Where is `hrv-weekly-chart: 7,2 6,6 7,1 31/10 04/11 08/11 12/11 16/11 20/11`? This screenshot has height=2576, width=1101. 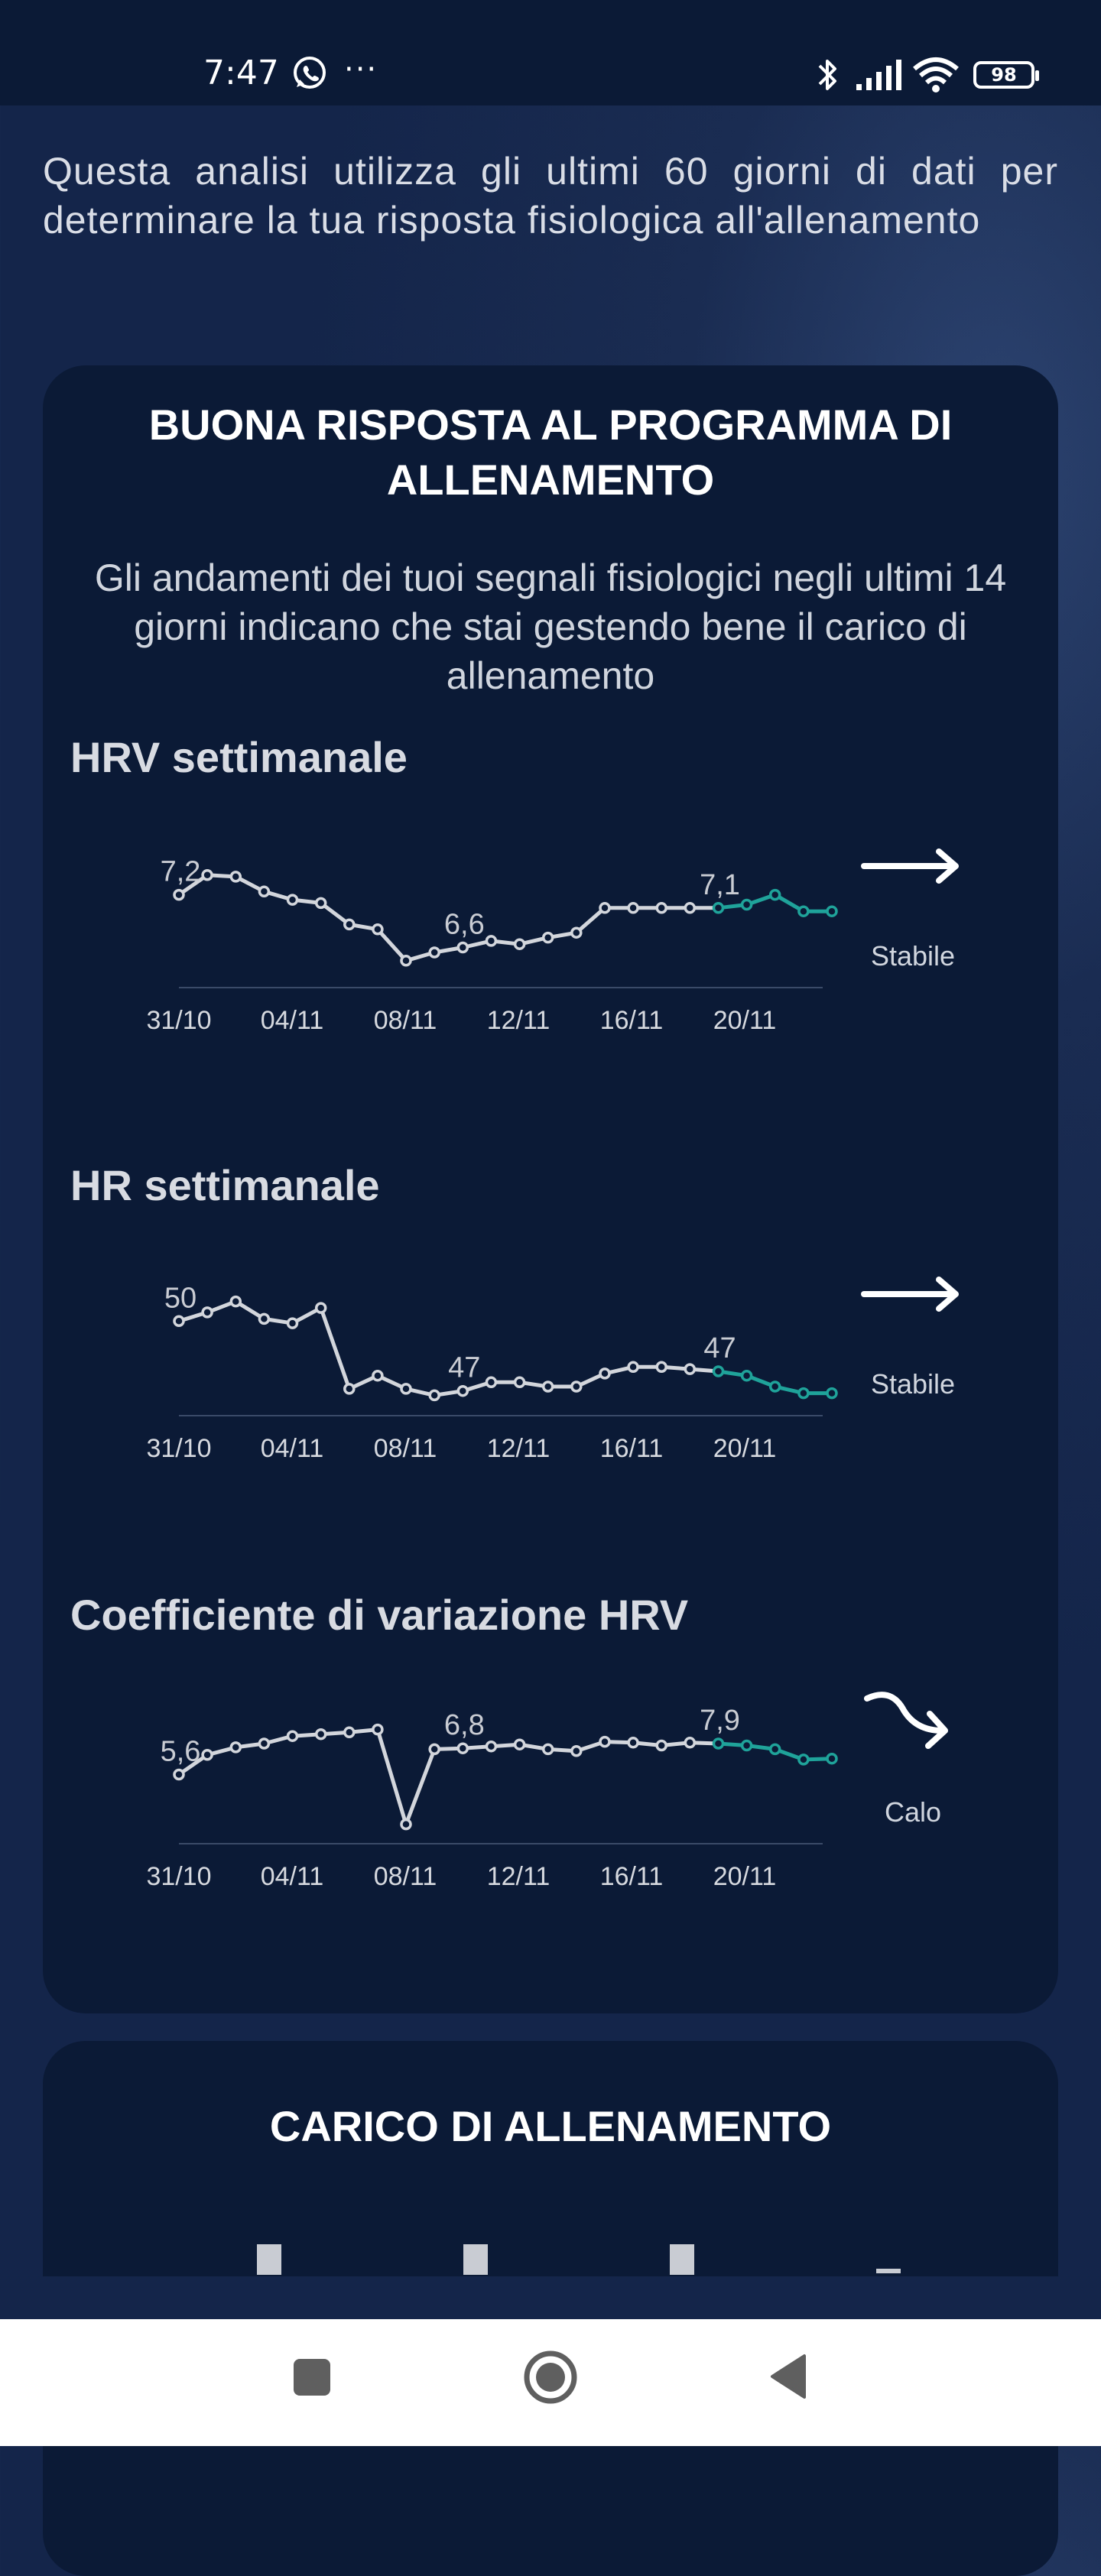 hrv-weekly-chart: 7,2 6,6 7,1 31/10 04/11 08/11 12/11 16/11 20/11 is located at coordinates (492, 946).